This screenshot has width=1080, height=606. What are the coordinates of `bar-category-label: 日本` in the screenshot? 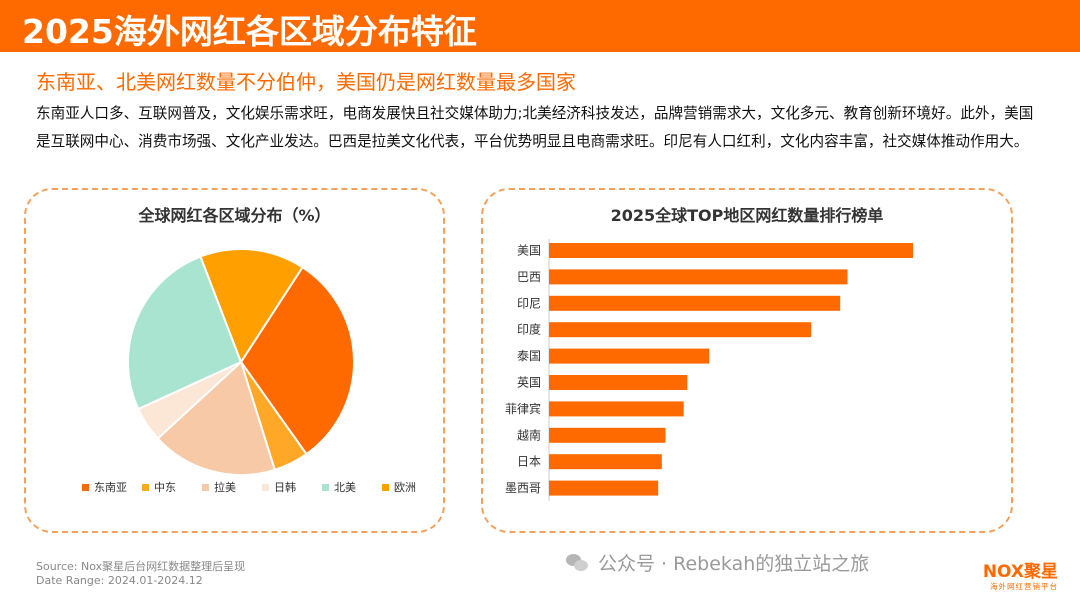 It's located at (529, 462).